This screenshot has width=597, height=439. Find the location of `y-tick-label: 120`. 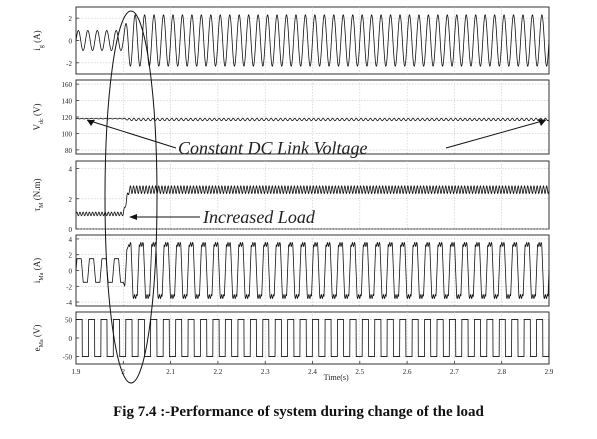

y-tick-label: 120 is located at coordinates (67, 118).